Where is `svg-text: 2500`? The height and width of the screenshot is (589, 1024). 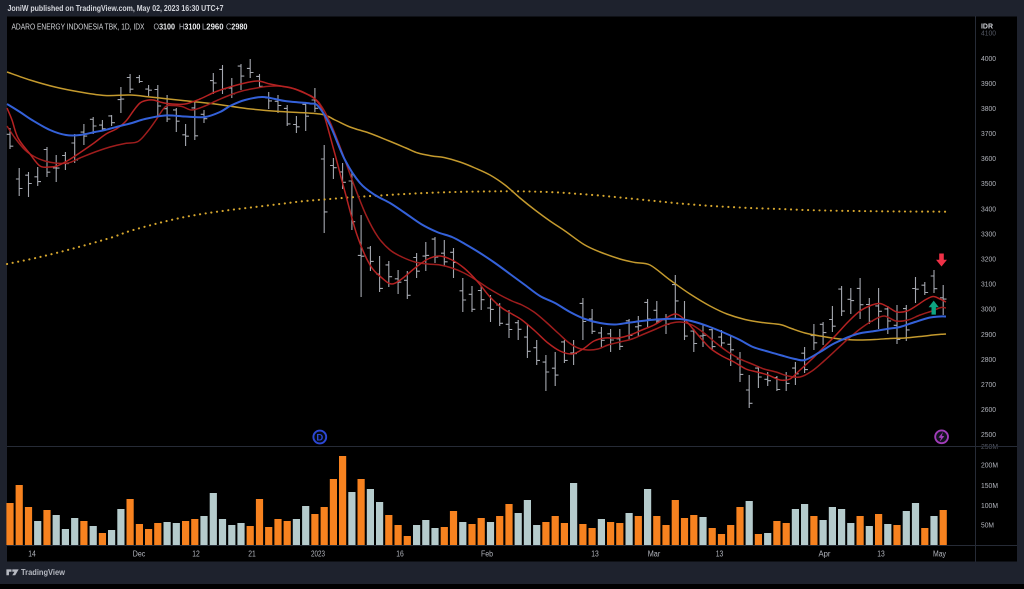
svg-text: 2500 is located at coordinates (988, 434).